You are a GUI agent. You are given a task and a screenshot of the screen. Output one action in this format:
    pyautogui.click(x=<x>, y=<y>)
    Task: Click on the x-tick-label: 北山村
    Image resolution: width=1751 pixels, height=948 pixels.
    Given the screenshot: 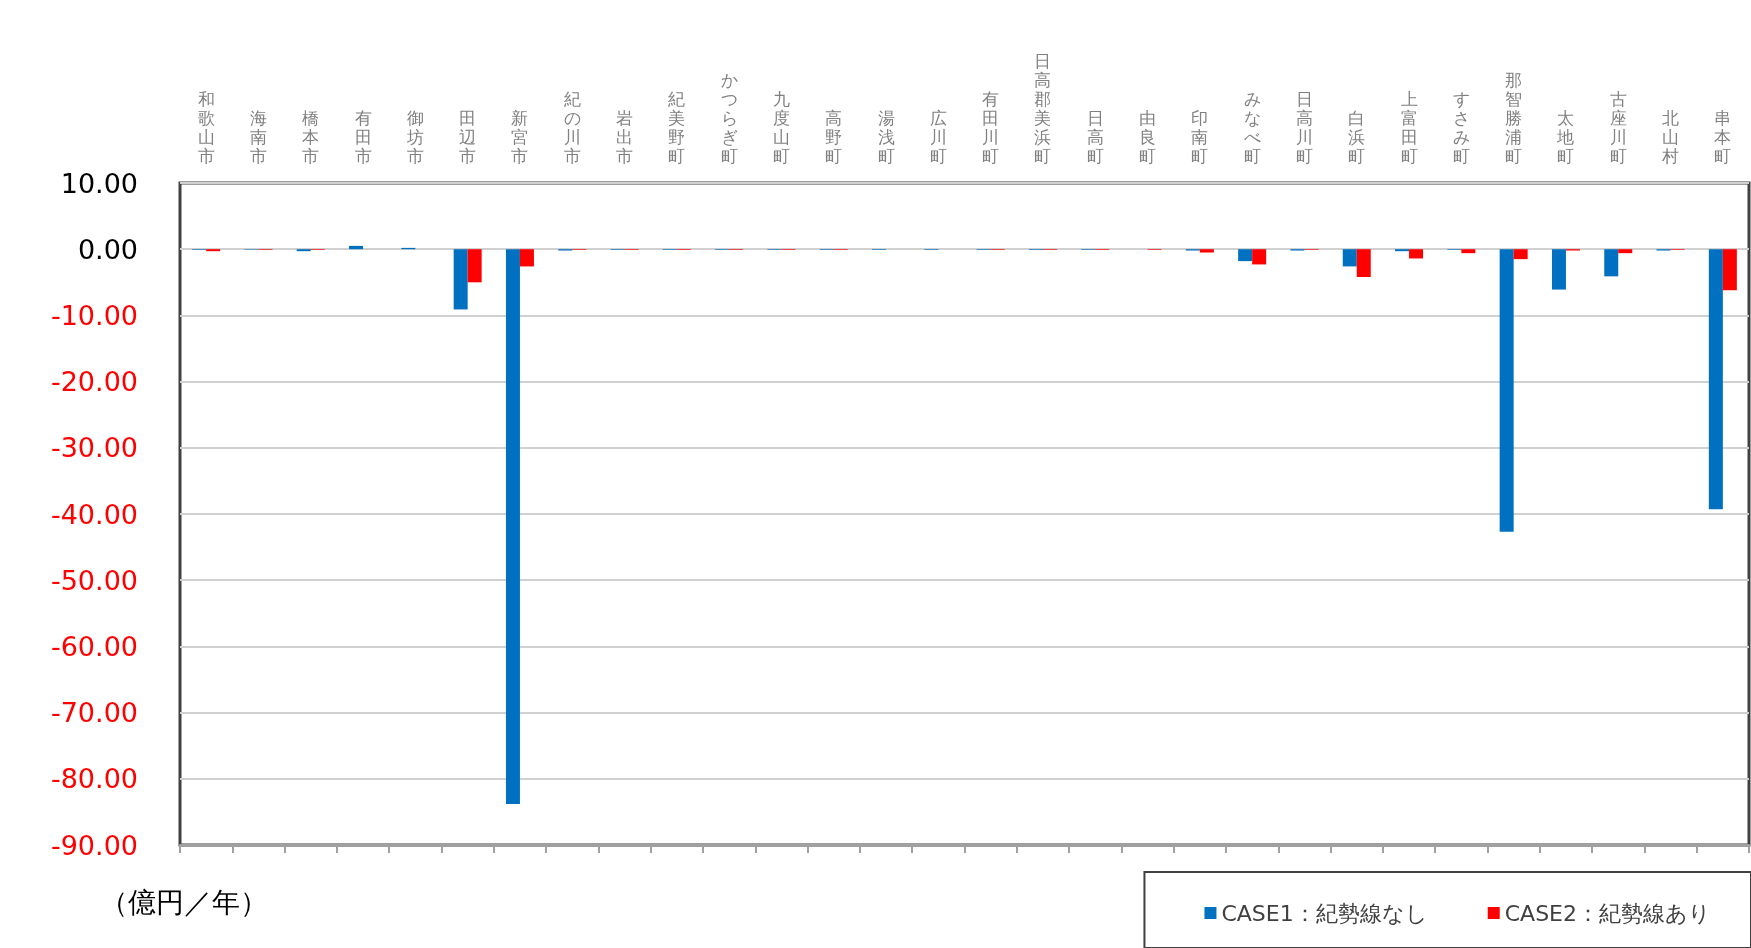 What is the action you would take?
    pyautogui.click(x=1670, y=136)
    